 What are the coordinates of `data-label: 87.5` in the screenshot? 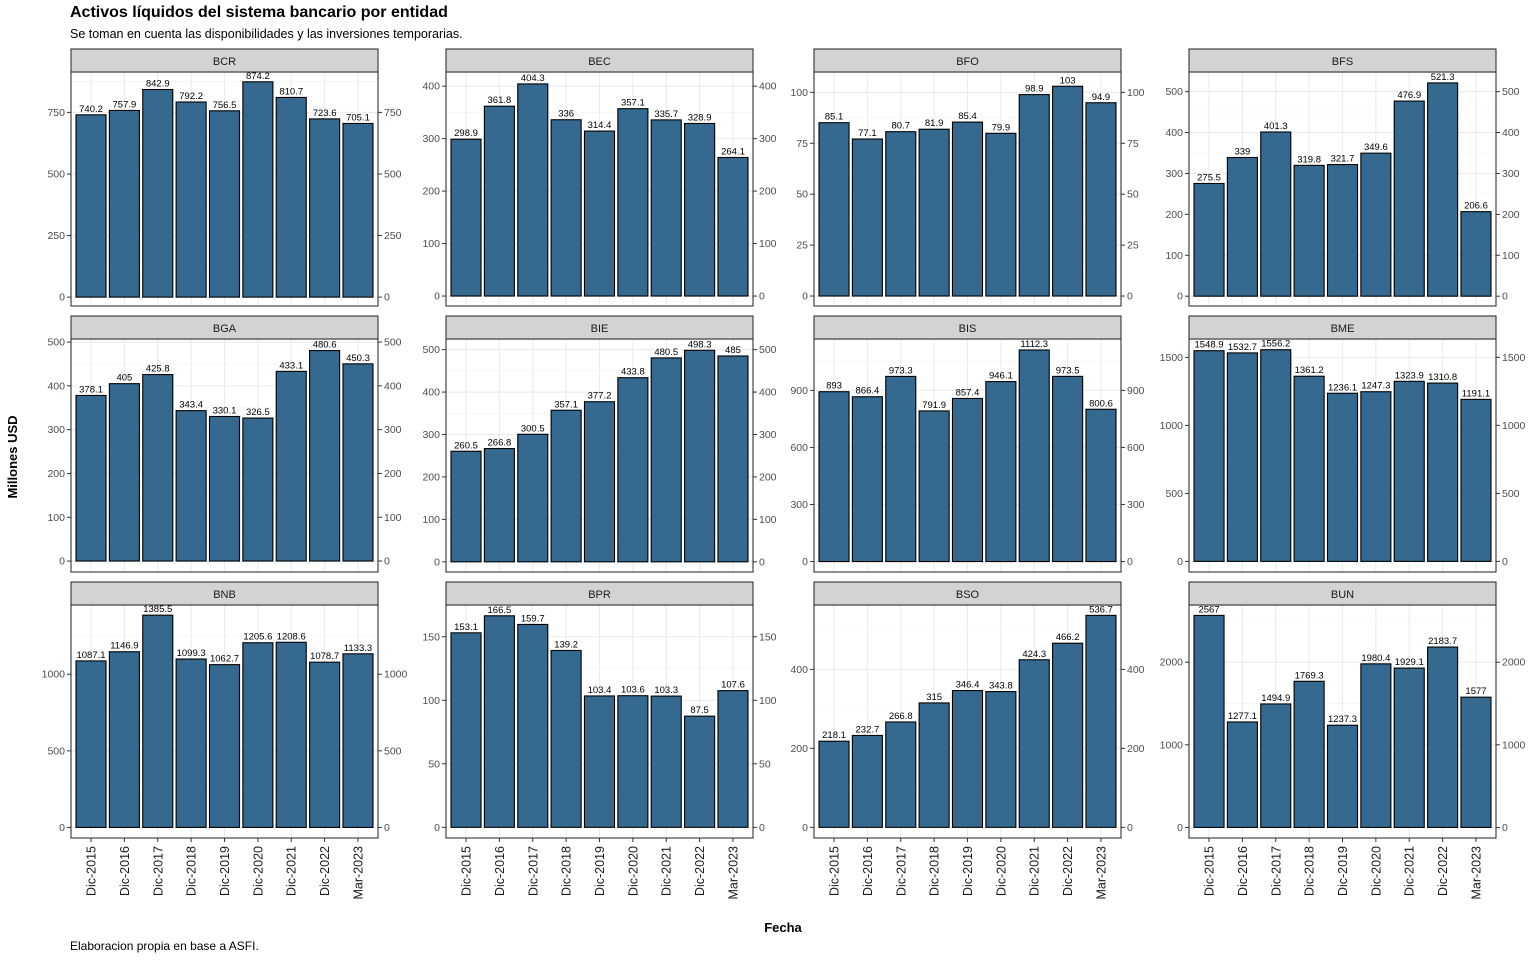 It's located at (699, 710).